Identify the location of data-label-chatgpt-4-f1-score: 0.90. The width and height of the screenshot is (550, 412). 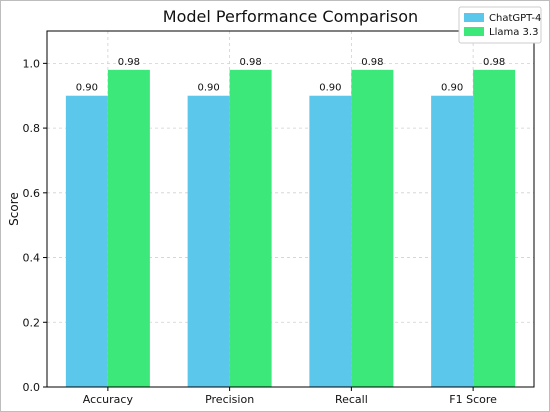
(452, 88).